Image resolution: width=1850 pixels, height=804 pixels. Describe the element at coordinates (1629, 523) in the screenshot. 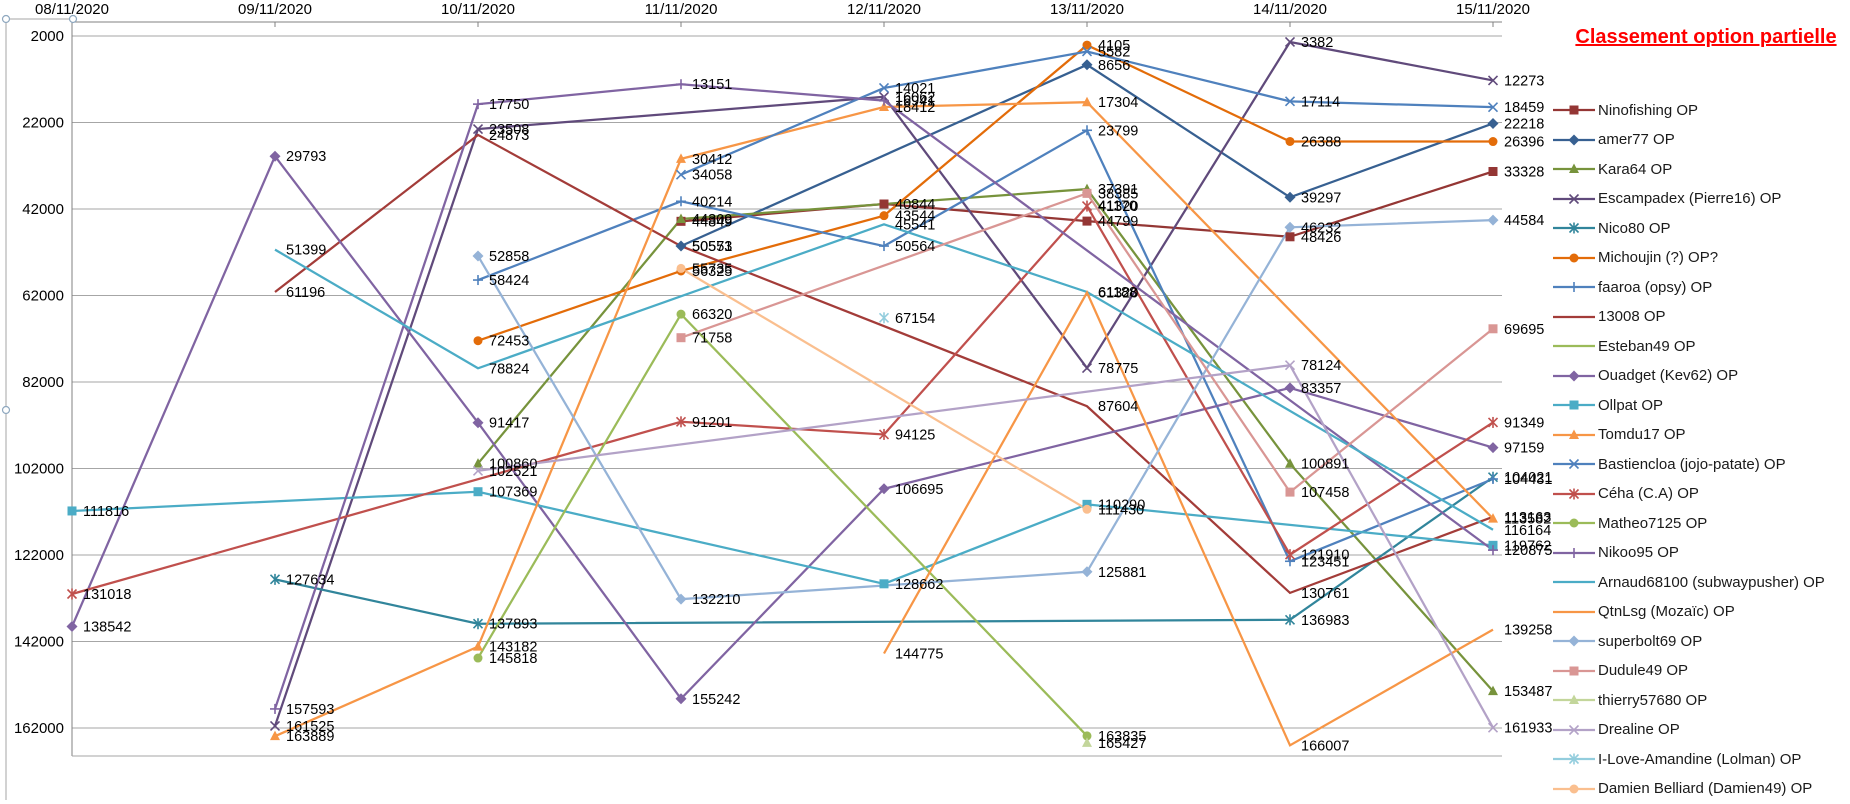

I see `legend-item: Matheo7125 OP` at that location.